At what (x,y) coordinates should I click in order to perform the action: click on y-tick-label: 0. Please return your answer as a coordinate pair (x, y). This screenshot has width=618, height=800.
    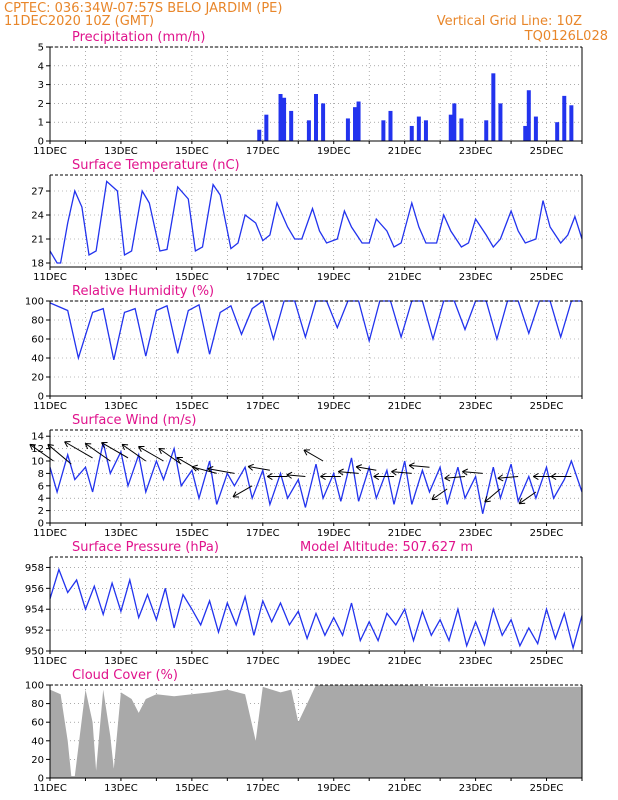
    Looking at the image, I should click on (41, 779).